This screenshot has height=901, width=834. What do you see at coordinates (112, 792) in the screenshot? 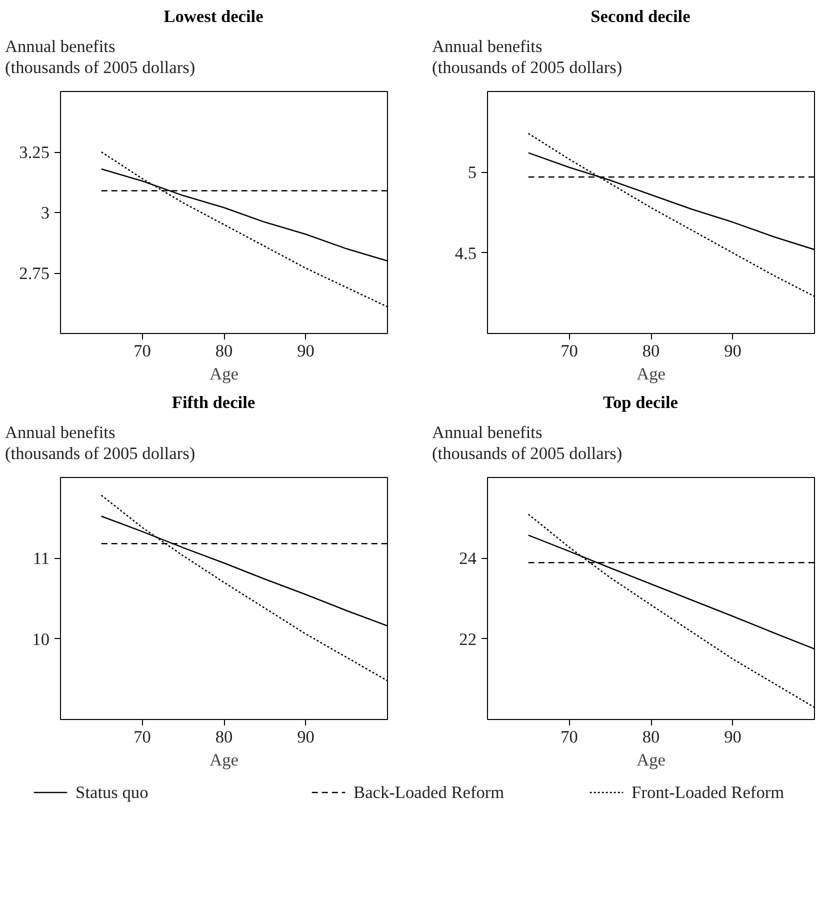
I see `legend-label: Status quo` at bounding box center [112, 792].